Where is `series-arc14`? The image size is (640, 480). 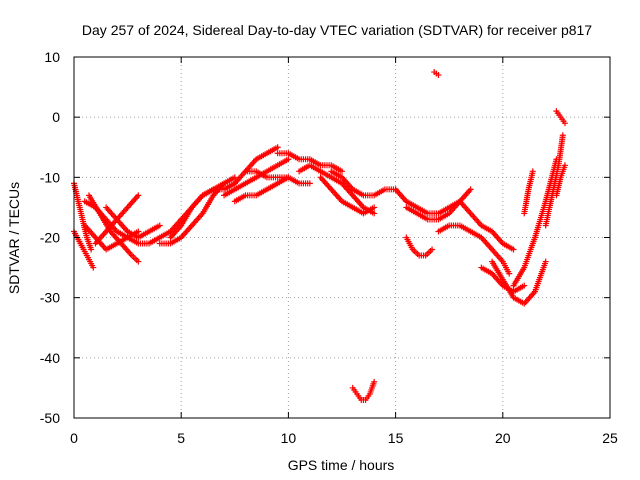 series-arc14 is located at coordinates (277, 177).